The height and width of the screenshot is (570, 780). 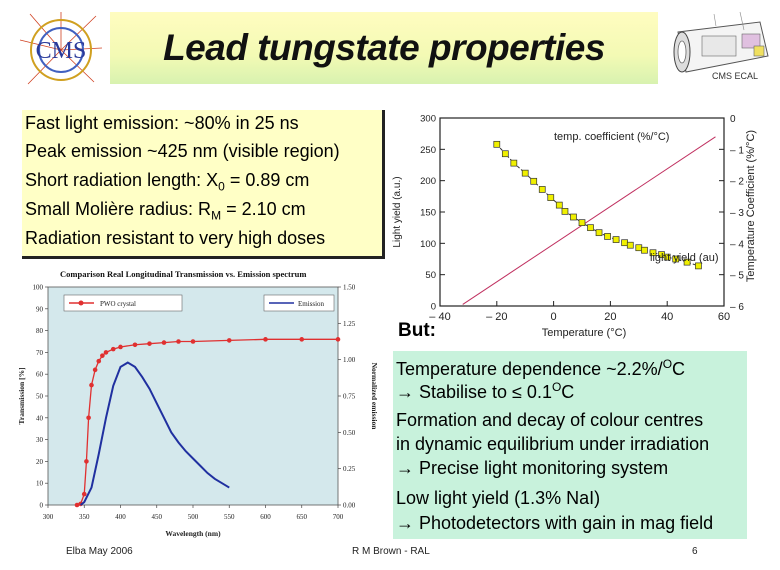 What do you see at coordinates (733, 119) in the screenshot?
I see `y2-tick-label: 0` at bounding box center [733, 119].